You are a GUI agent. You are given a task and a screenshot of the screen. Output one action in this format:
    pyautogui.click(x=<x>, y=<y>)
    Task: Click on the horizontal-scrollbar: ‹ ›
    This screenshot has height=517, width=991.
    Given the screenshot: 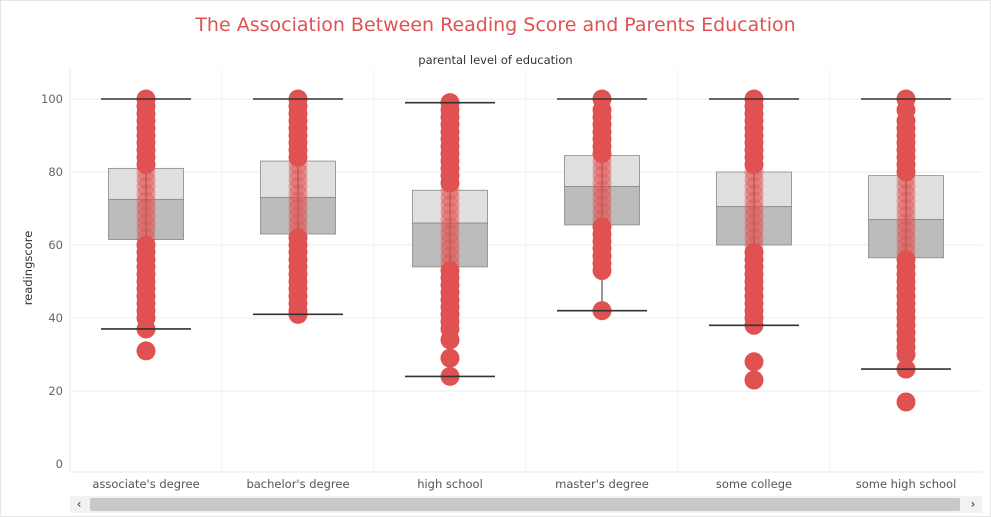 What is the action you would take?
    pyautogui.click(x=526, y=504)
    